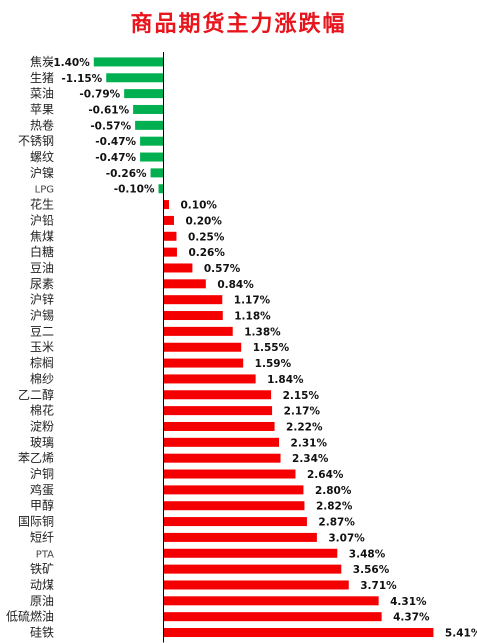 Image resolution: width=477 pixels, height=643 pixels. What do you see at coordinates (234, 506) in the screenshot?
I see `bar-甲醇` at bounding box center [234, 506].